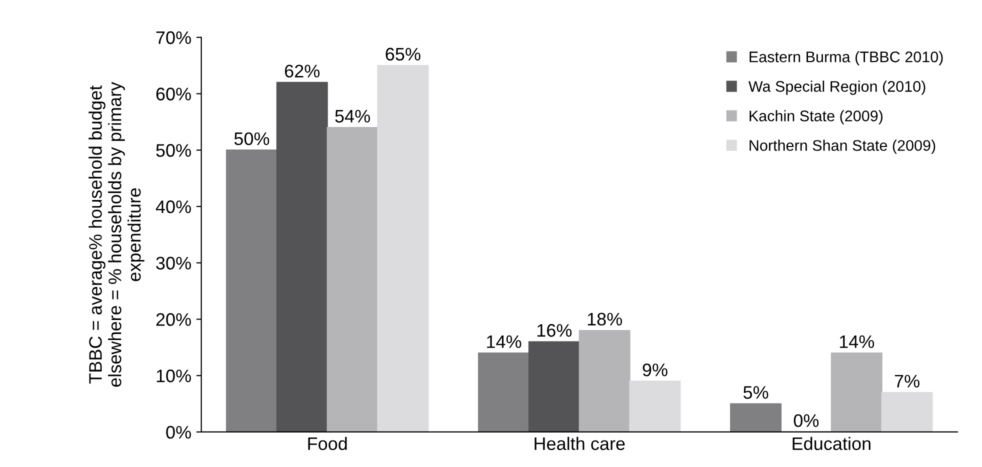  Describe the element at coordinates (837, 87) in the screenshot. I see `legend-label: Wa Special Region (2010)` at that location.